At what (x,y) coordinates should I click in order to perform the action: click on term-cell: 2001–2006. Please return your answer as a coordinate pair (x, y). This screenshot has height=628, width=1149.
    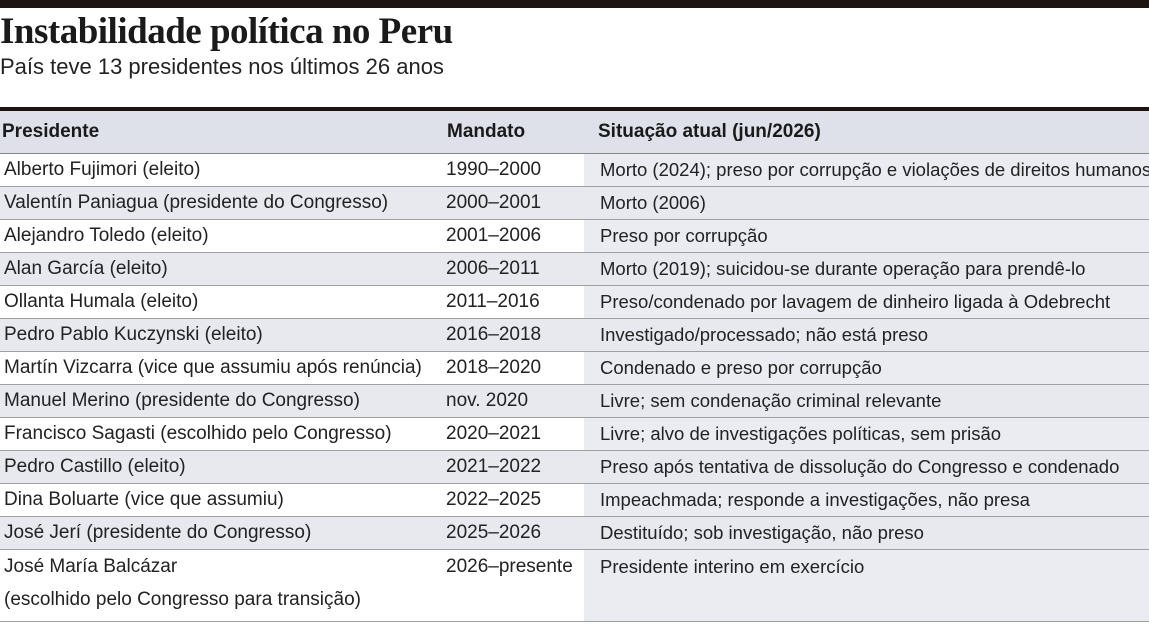
    Looking at the image, I should click on (509, 236).